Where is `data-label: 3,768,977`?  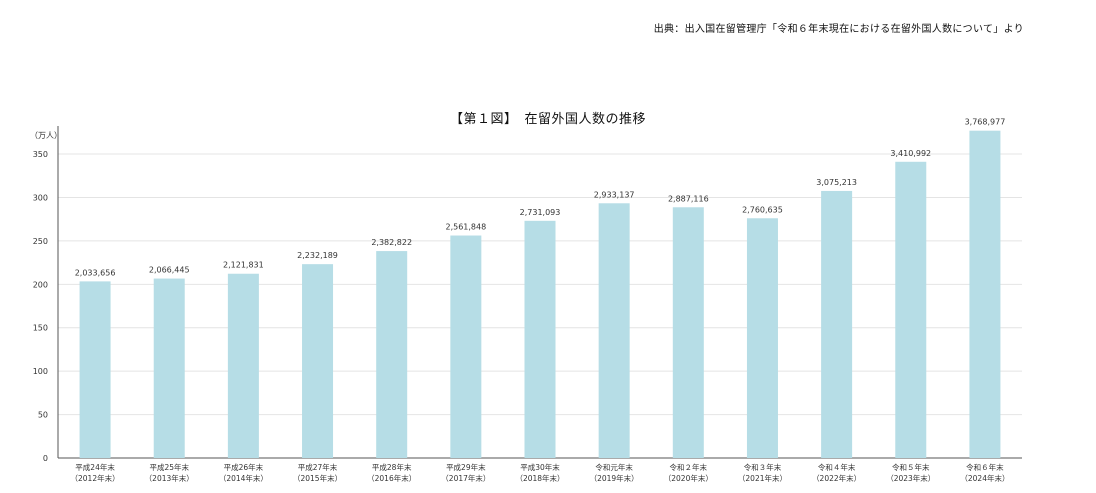
data-label: 3,768,977 is located at coordinates (985, 122).